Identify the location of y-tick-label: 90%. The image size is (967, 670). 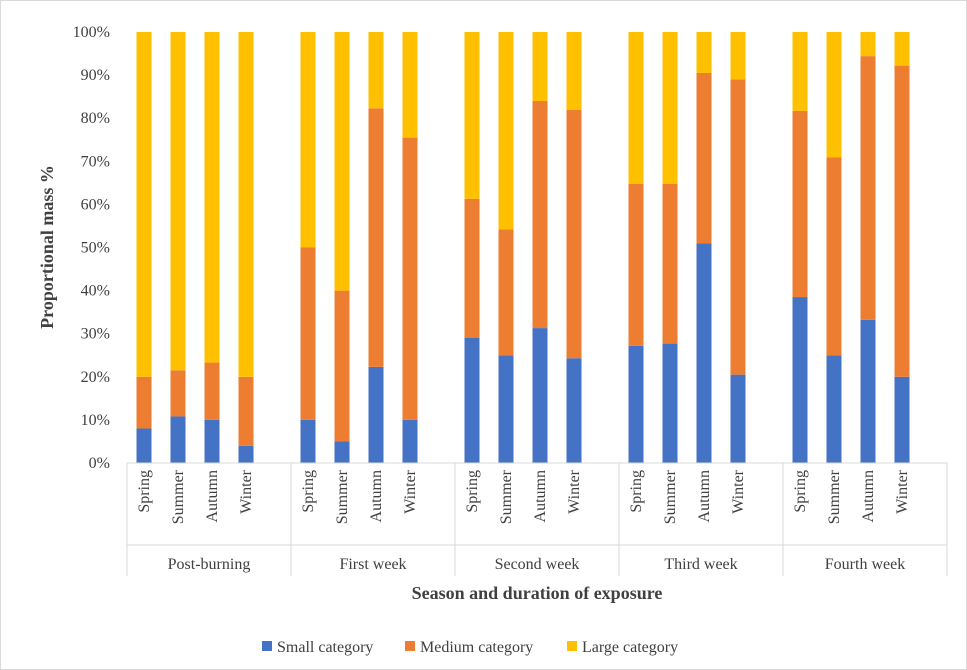
(95, 75).